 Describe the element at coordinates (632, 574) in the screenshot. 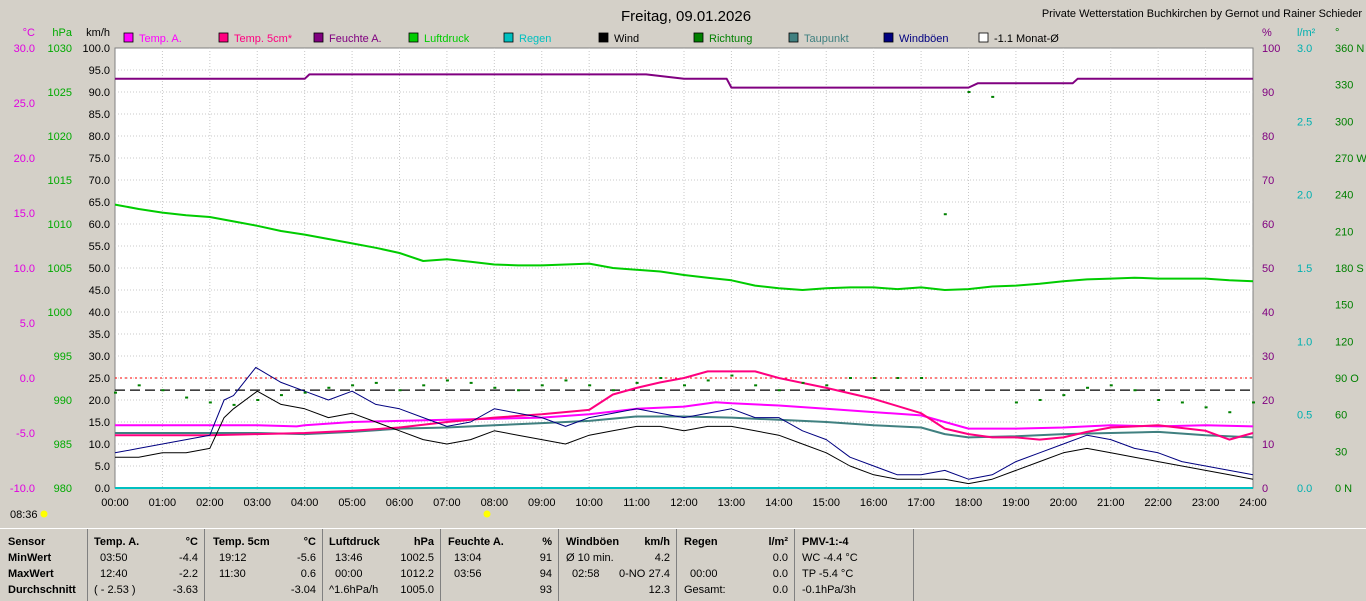

I see `gusts-max-direction: 0-NO` at that location.